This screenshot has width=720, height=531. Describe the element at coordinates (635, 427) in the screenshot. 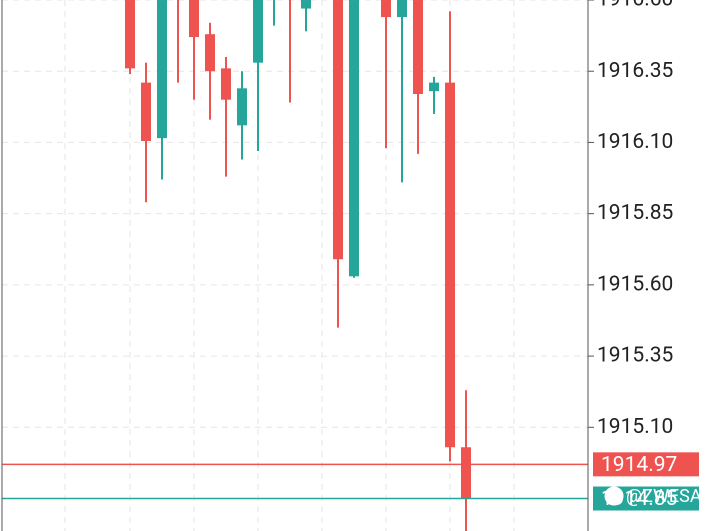

I see `y-tick-label: 1915.10` at that location.